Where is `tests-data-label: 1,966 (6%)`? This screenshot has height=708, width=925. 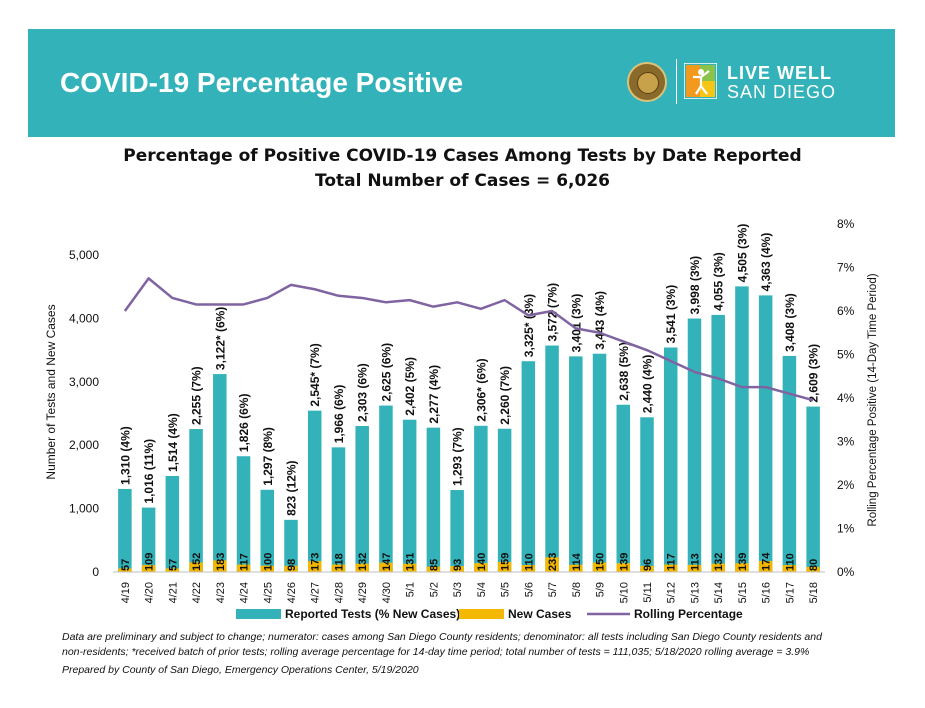
tests-data-label: 1,966 (6%) is located at coordinates (339, 414).